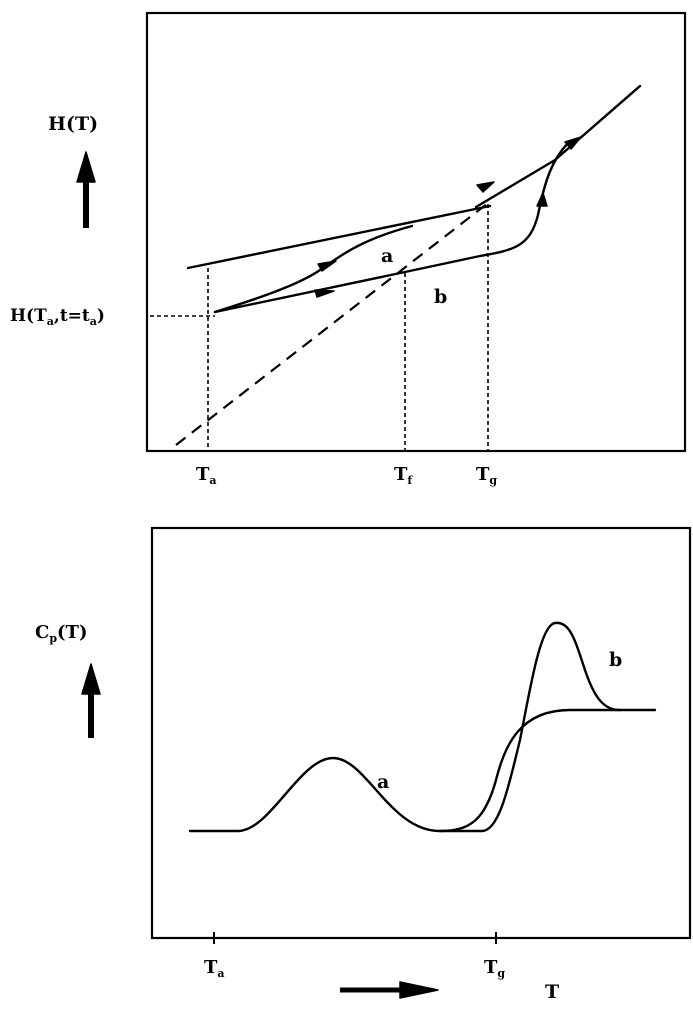 This screenshot has height=1012, width=693. I want to click on top-arrow-liquid1-icon, so click(485, 187).